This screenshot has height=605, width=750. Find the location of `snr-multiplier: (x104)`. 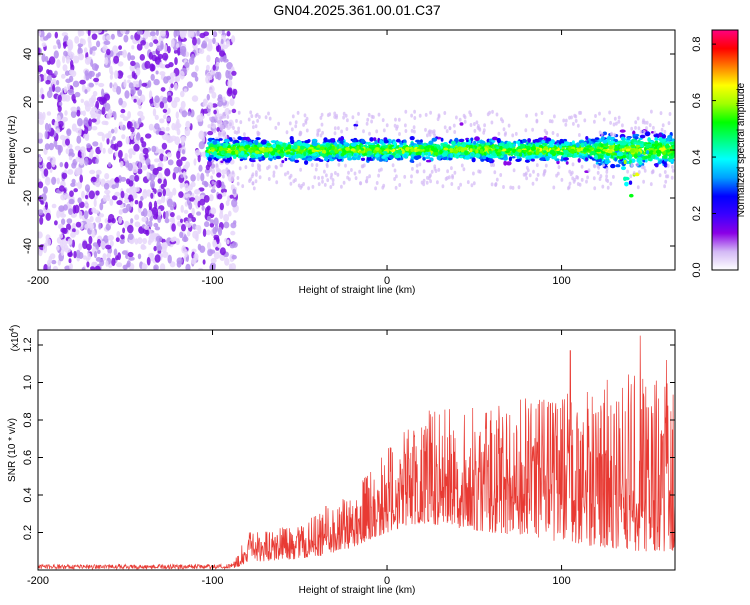

snr-multiplier: (x104) is located at coordinates (15, 338).